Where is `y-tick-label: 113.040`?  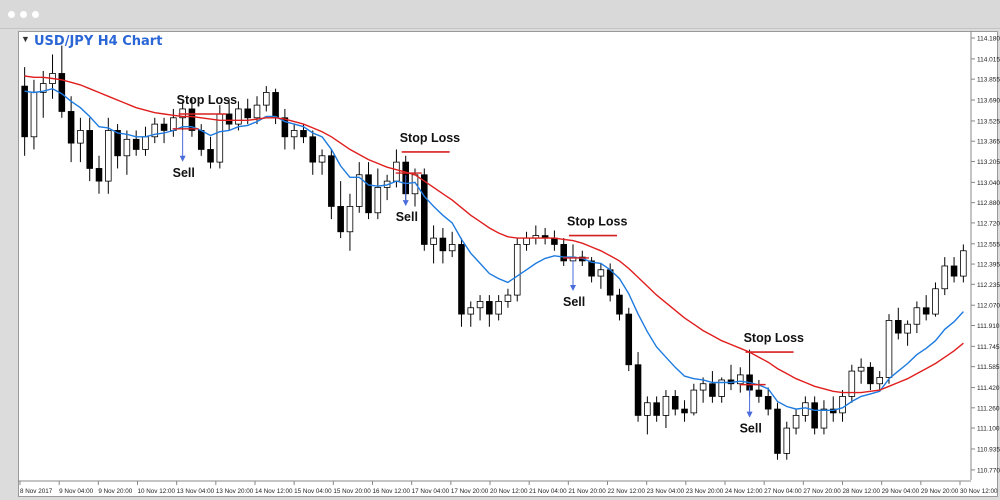 y-tick-label: 113.040 is located at coordinates (988, 183).